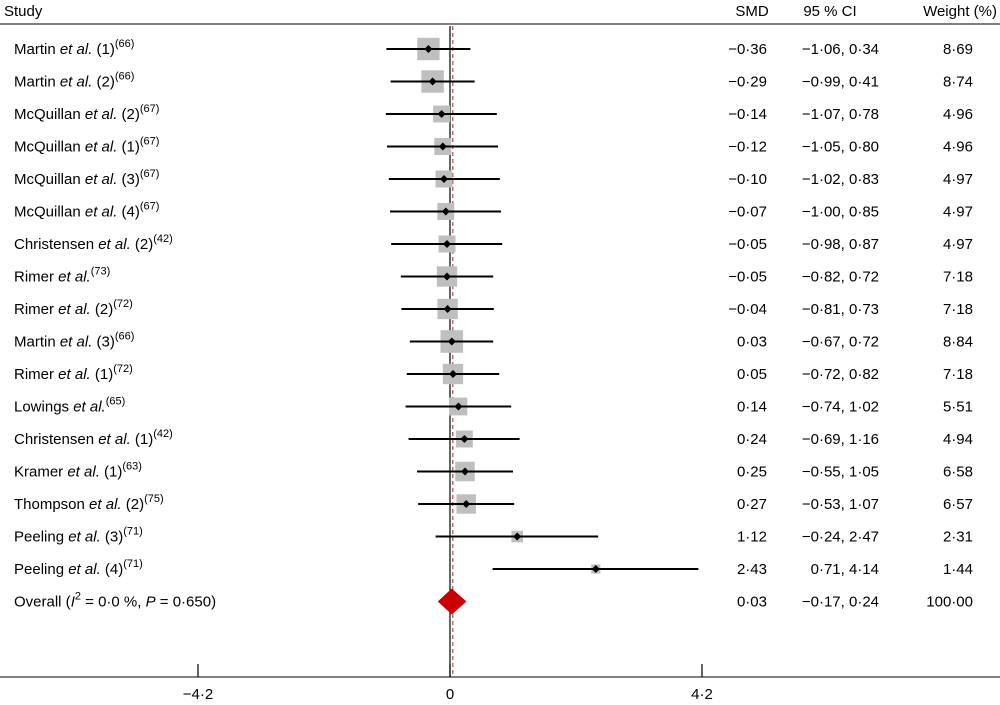 Image resolution: width=1000 pixels, height=705 pixels. Describe the element at coordinates (958, 439) in the screenshot. I see `weight-value: 4·94` at that location.